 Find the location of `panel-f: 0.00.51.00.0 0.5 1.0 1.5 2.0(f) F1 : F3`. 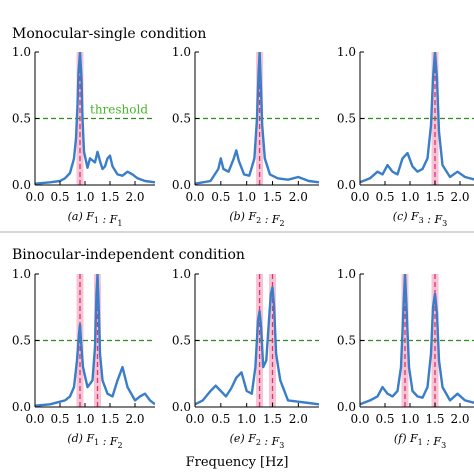

panel-f: 0.00.51.00.0 0.5 1.0 1.5 2.0(f) F1 : F3 is located at coordinates (405, 358).